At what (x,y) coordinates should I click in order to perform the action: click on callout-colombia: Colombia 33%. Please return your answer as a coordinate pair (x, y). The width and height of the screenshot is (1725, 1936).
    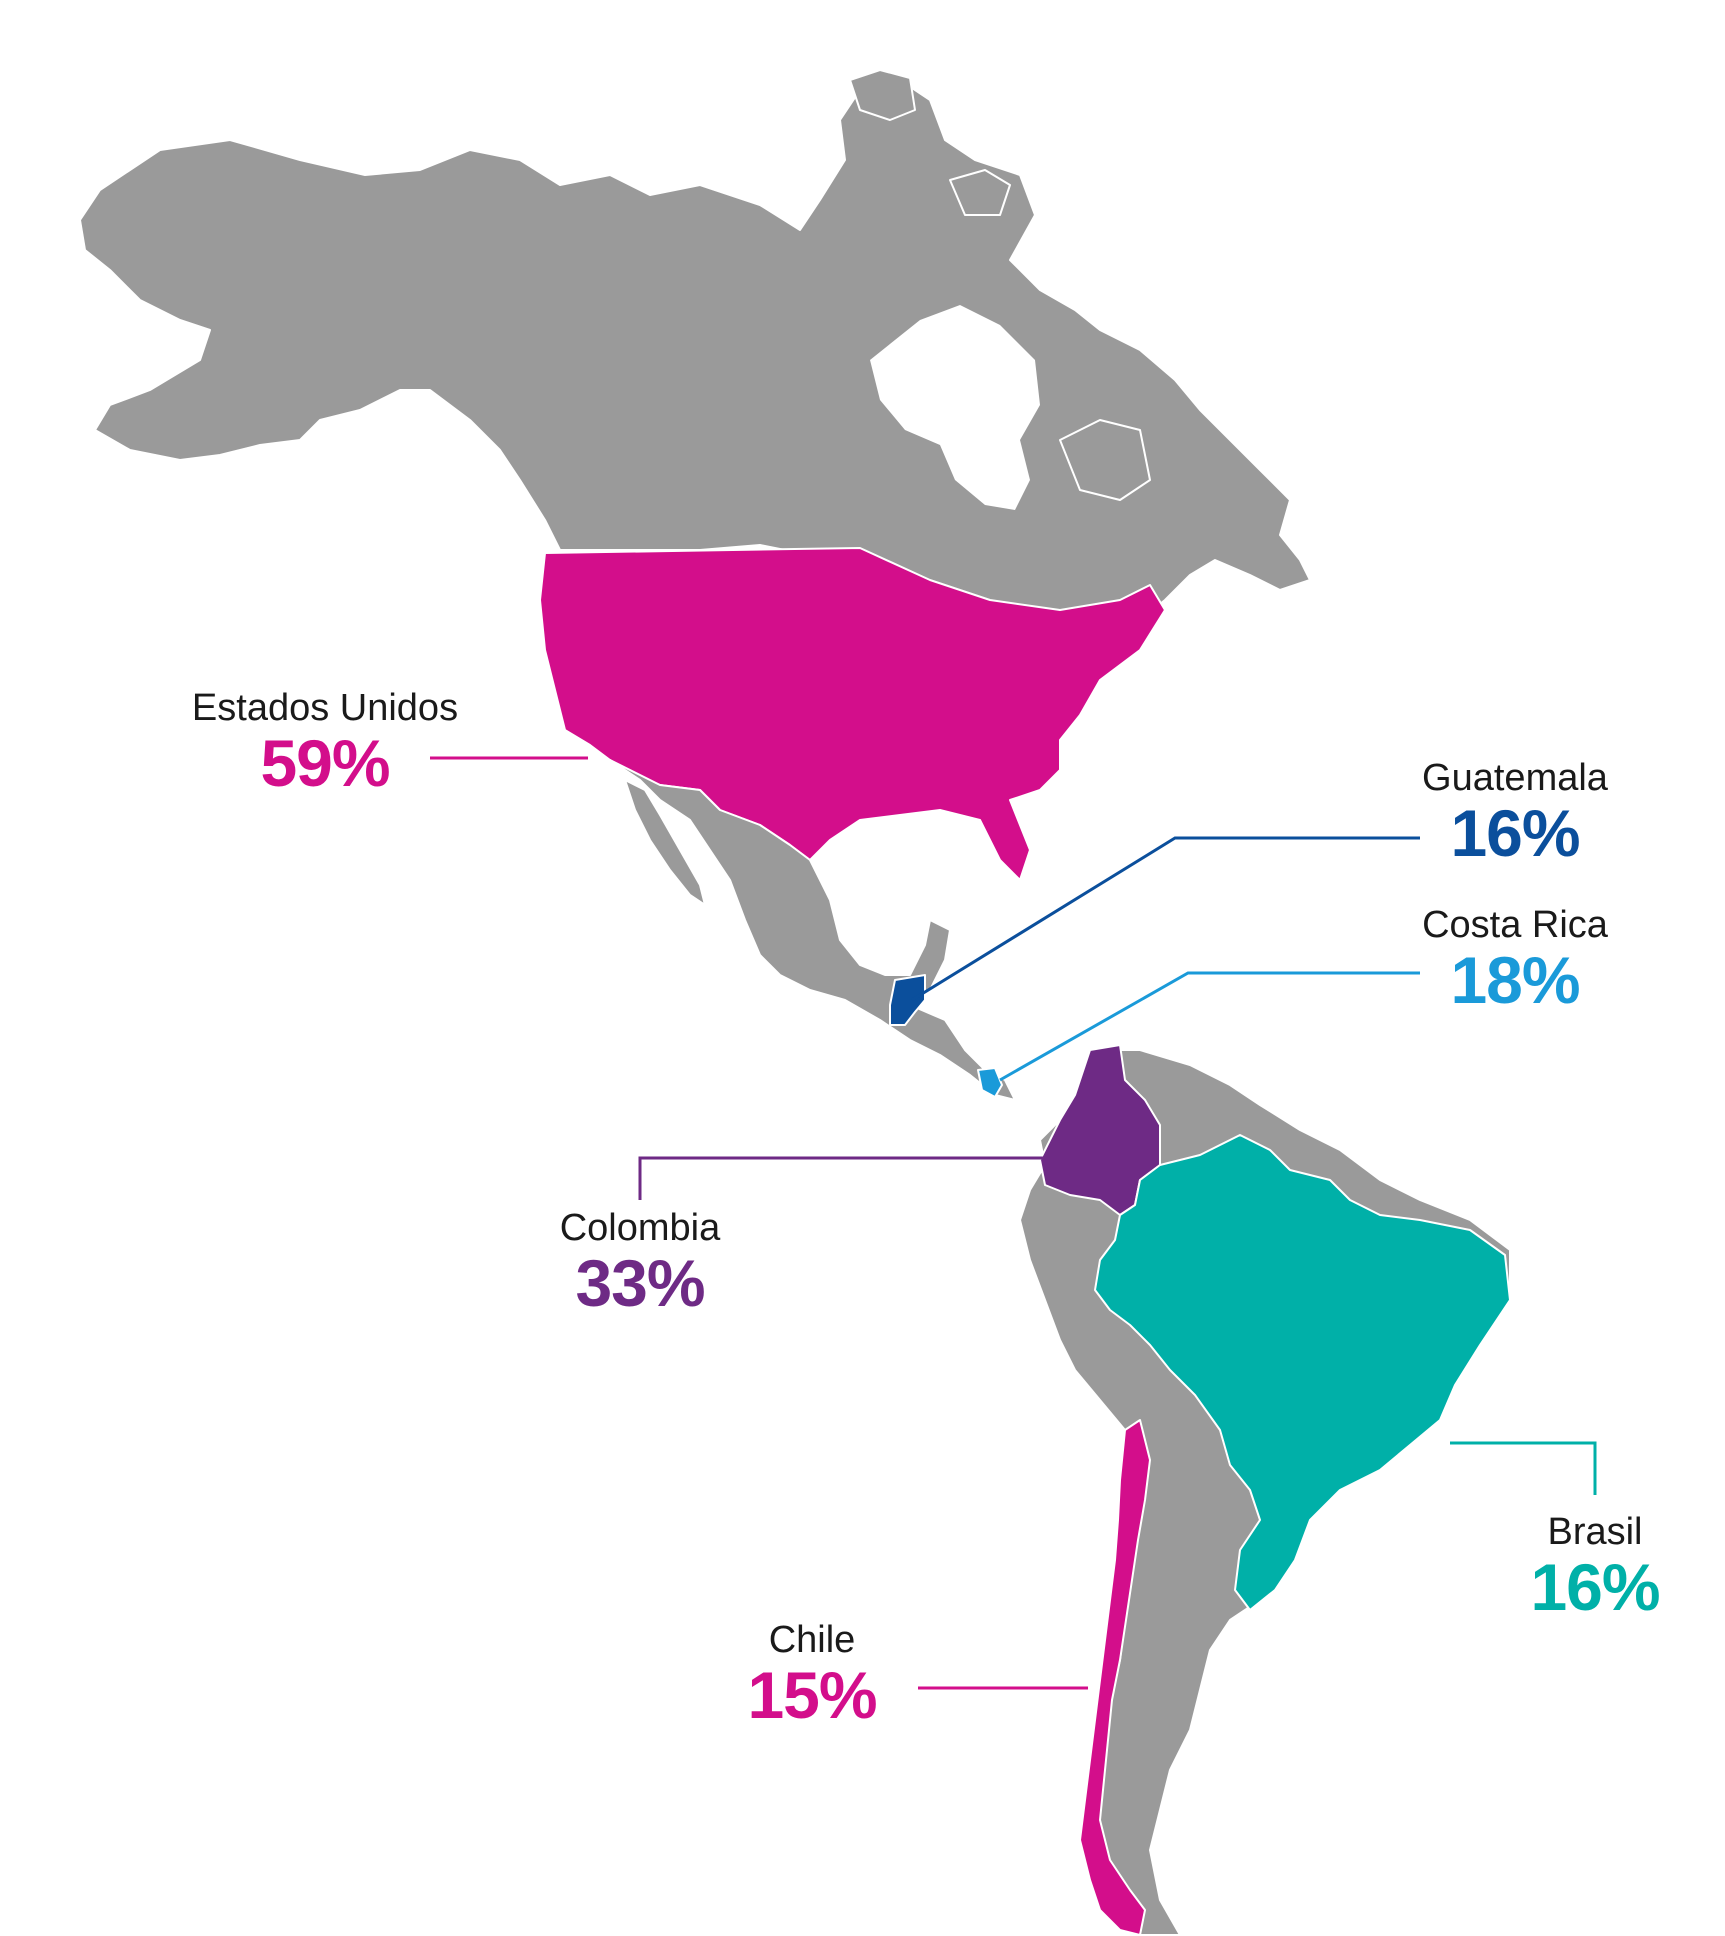
    Looking at the image, I should click on (640, 1261).